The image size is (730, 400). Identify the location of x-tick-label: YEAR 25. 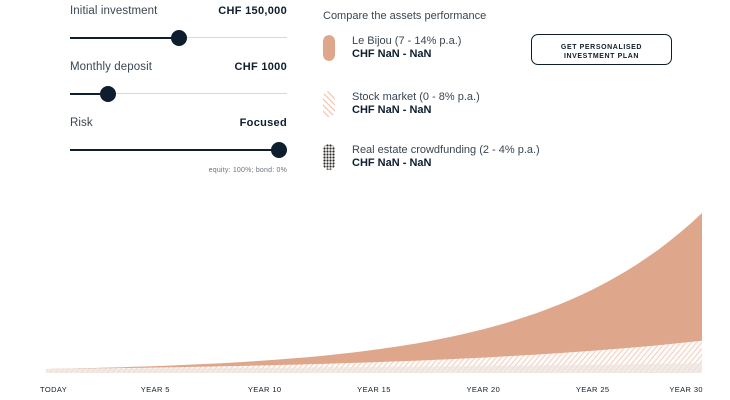
(593, 389).